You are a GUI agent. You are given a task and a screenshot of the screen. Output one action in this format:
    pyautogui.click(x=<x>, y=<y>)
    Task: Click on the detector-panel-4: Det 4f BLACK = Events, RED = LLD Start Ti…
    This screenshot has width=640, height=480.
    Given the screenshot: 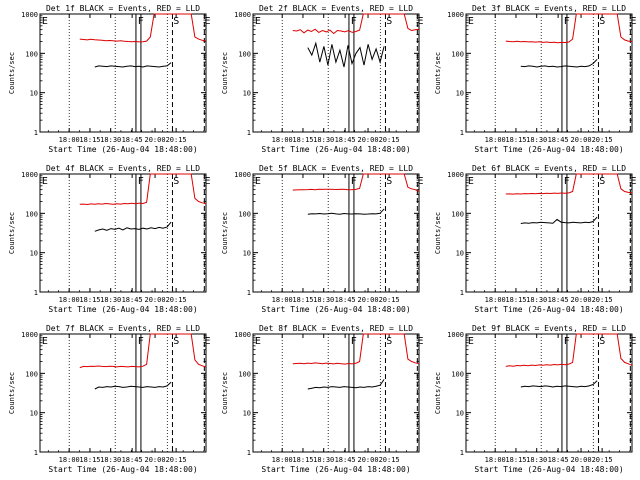 What is the action you would take?
    pyautogui.click(x=109, y=239)
    